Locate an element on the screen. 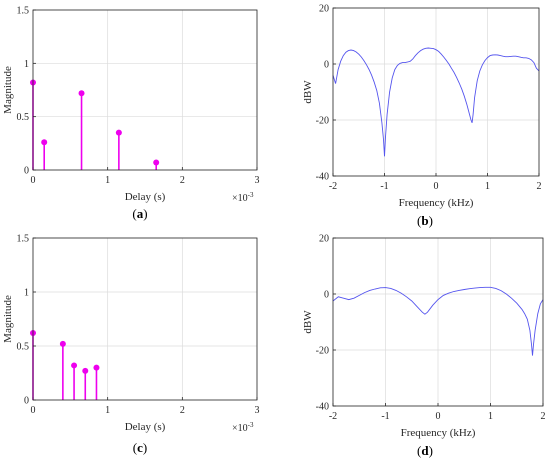 This screenshot has height=467, width=550. panel-caption: (c) is located at coordinates (140, 447).